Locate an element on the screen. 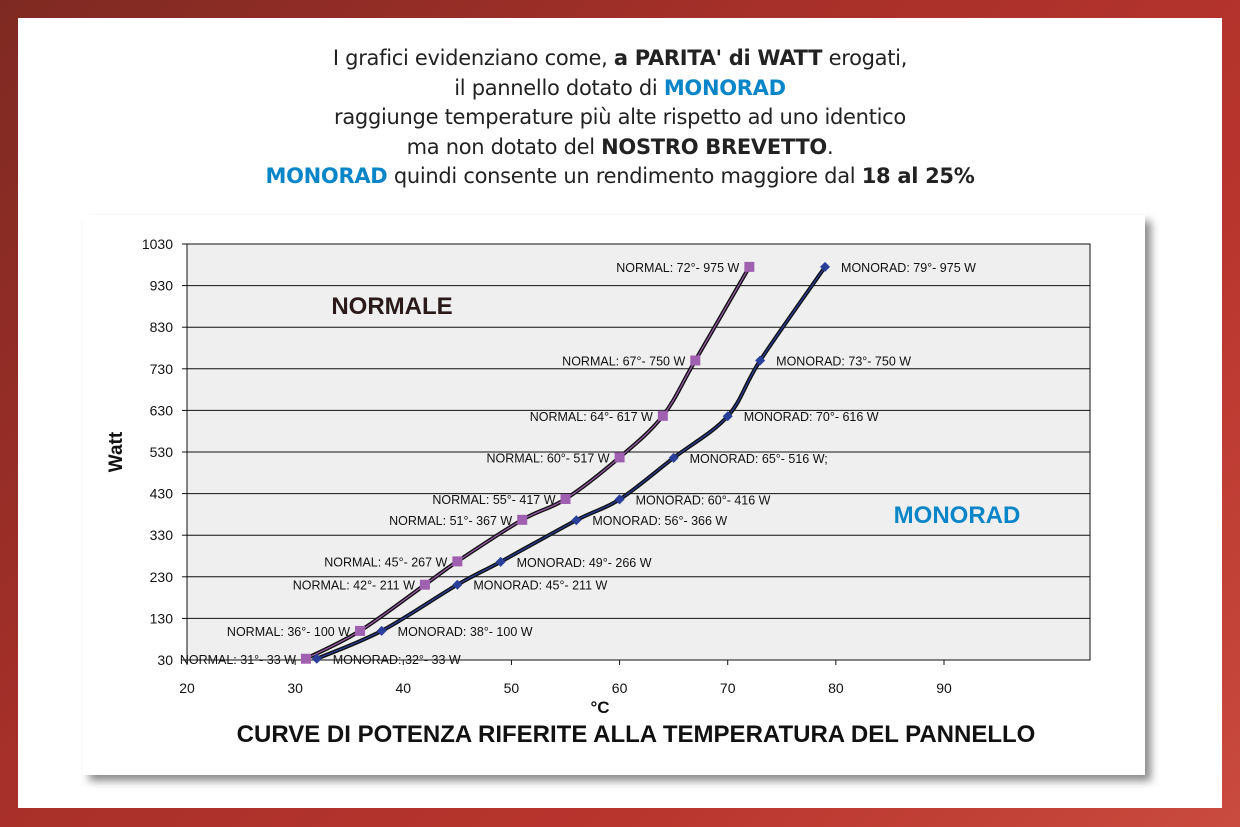 Image resolution: width=1240 pixels, height=827 pixels. normal-data-label: NORMAL: 42°- 211 W is located at coordinates (354, 586).